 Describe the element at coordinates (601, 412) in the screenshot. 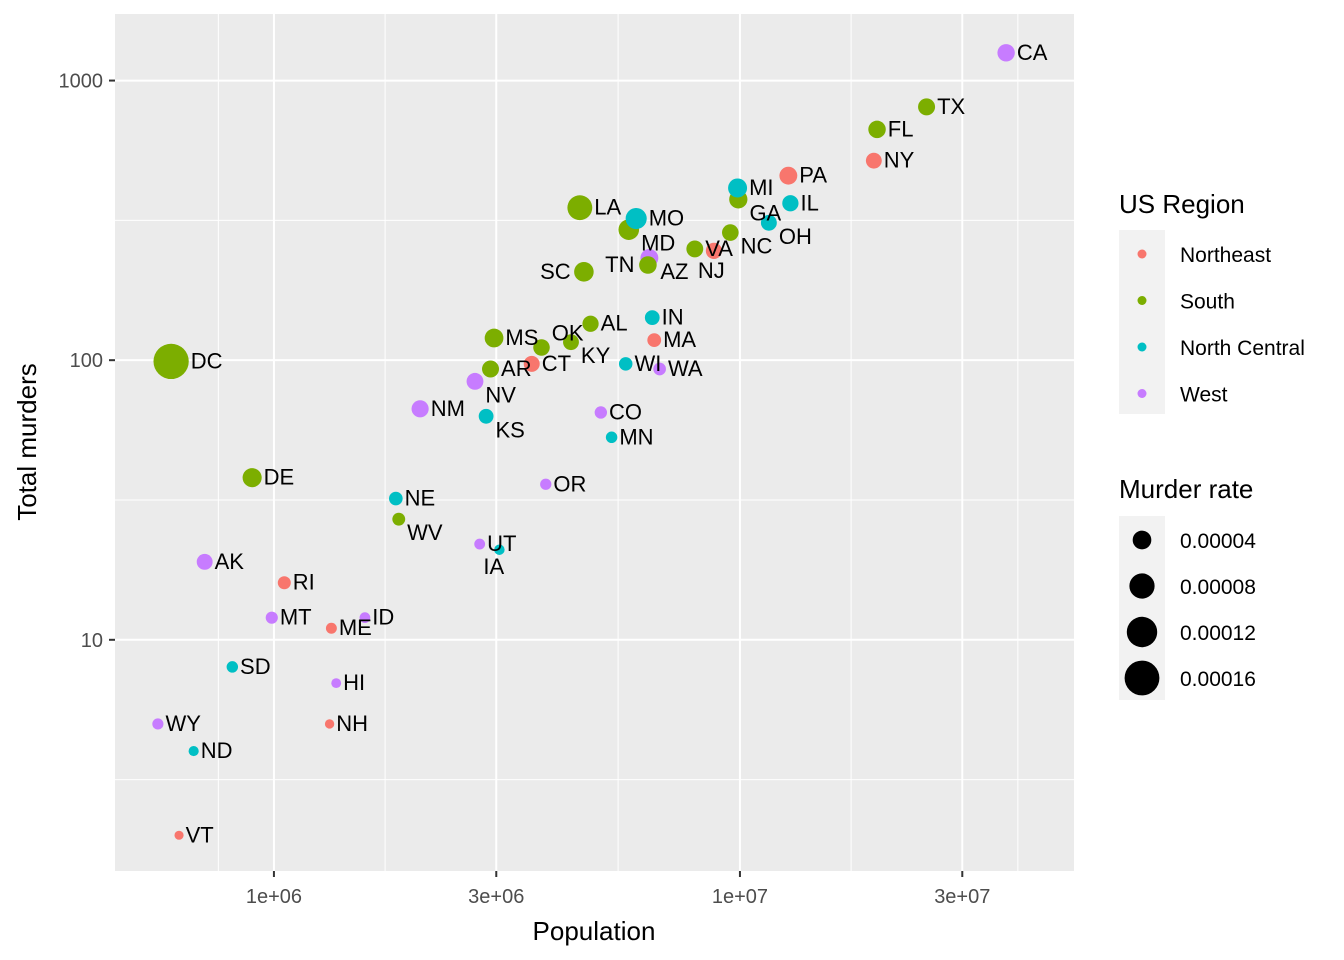

I see `data-point-co` at that location.